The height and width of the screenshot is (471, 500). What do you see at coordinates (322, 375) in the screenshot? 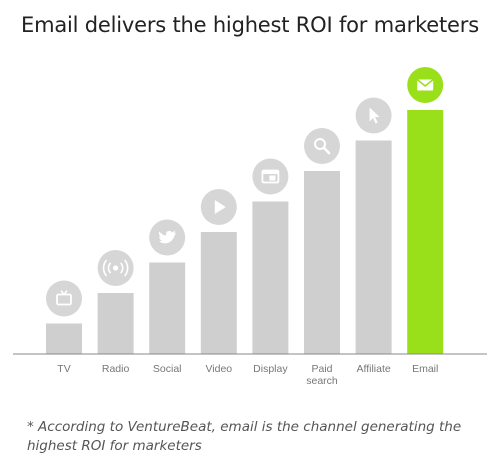
I see `tick-label: Paid search` at bounding box center [322, 375].